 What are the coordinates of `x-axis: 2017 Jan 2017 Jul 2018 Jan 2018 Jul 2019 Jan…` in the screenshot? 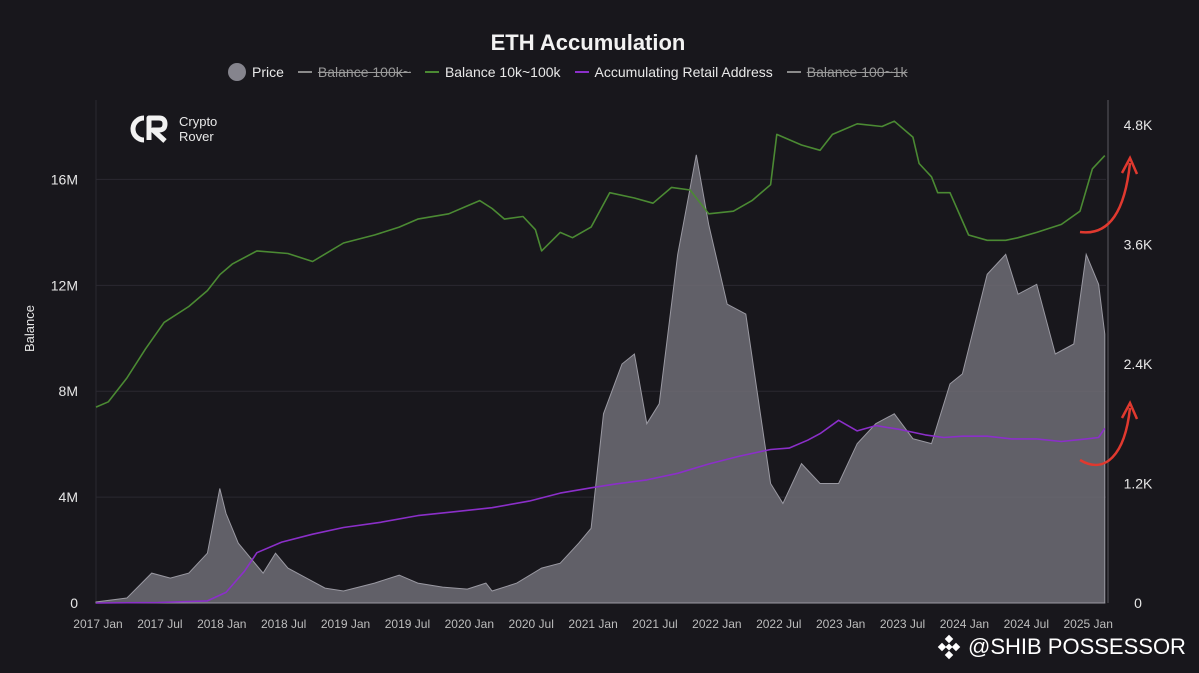 It's located at (593, 624).